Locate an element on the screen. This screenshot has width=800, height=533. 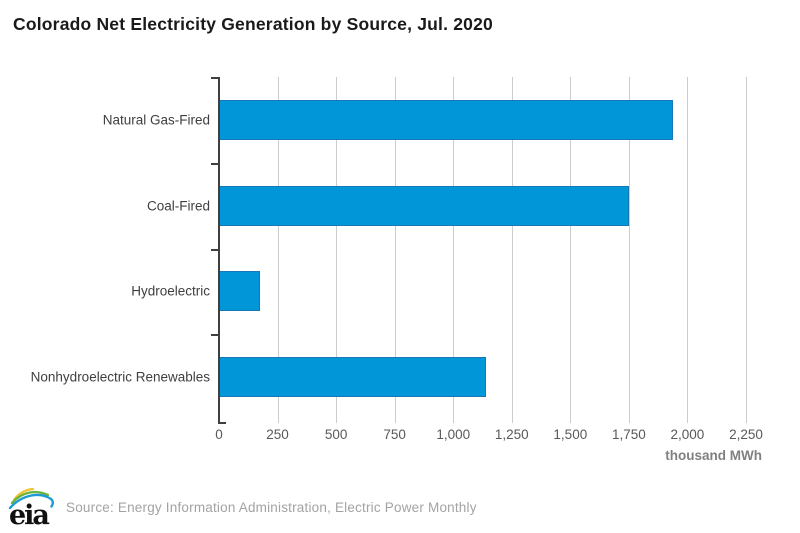
x-tick-label-0: 0 is located at coordinates (219, 434).